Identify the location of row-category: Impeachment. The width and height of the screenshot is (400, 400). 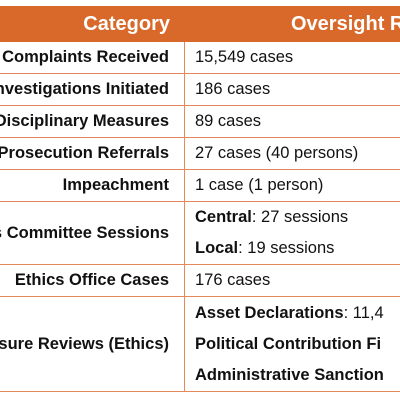
(92, 185).